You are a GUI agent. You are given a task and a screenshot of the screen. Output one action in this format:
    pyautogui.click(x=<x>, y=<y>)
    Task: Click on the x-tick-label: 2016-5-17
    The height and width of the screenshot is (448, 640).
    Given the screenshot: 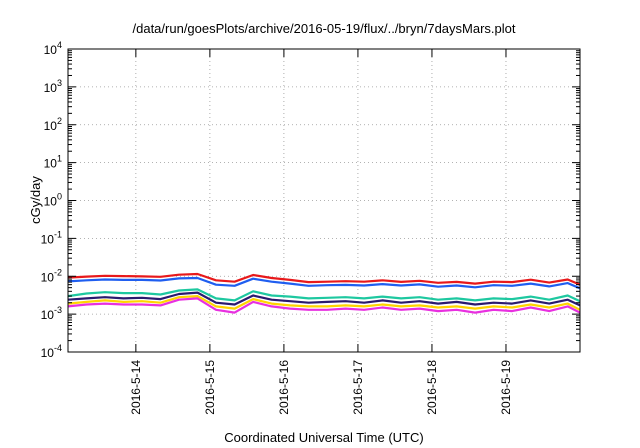 What is the action you would take?
    pyautogui.click(x=358, y=387)
    